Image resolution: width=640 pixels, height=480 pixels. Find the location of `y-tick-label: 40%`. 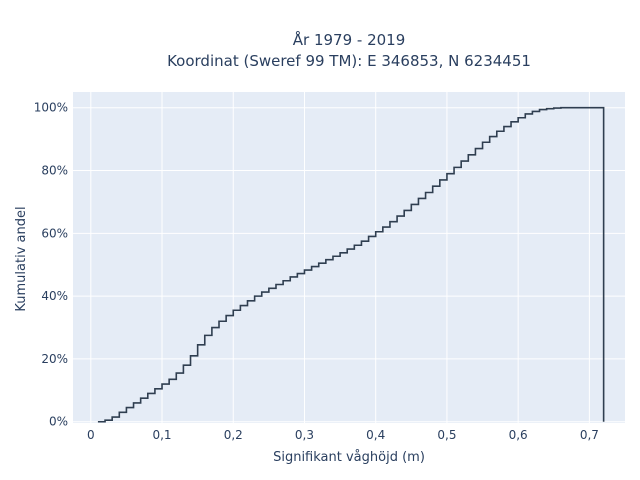

y-tick-label: 40% is located at coordinates (54, 296).